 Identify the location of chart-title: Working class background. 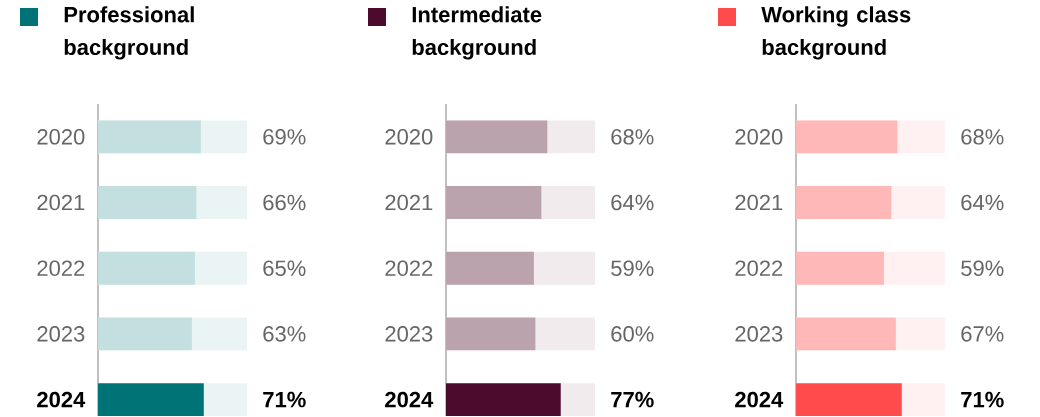
(836, 33).